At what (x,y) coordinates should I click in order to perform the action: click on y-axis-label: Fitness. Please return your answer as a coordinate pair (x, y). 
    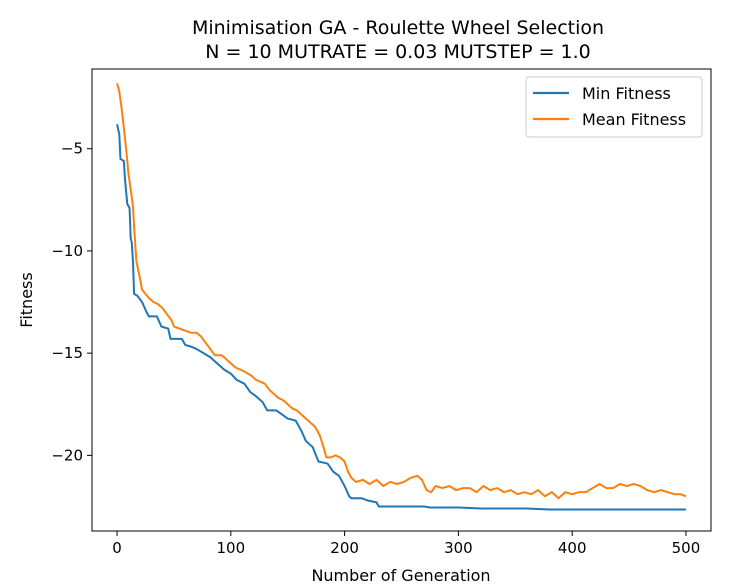
    Looking at the image, I should click on (26, 299).